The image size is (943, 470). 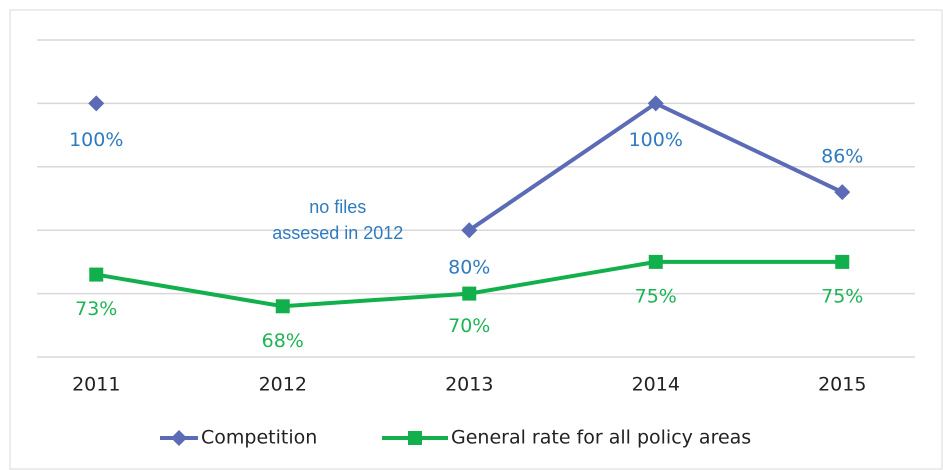 I want to click on data-label: 68%, so click(x=283, y=341).